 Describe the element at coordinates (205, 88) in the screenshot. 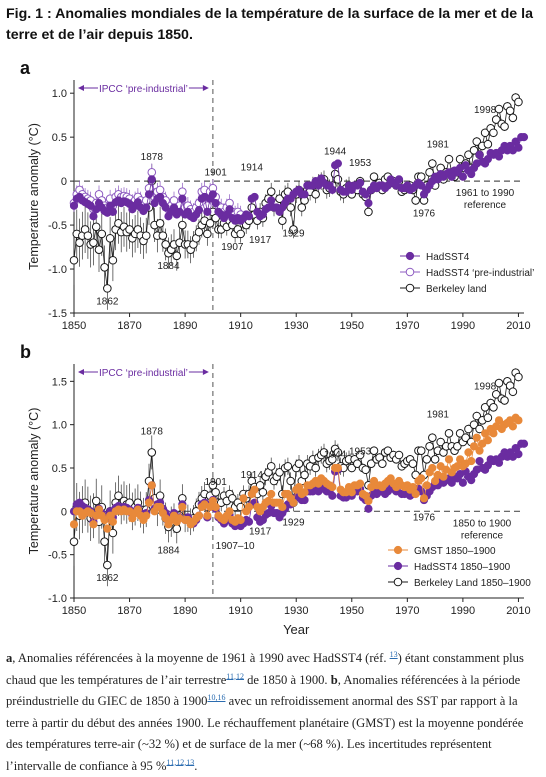

I see `ipcc-arrow-right-head` at that location.